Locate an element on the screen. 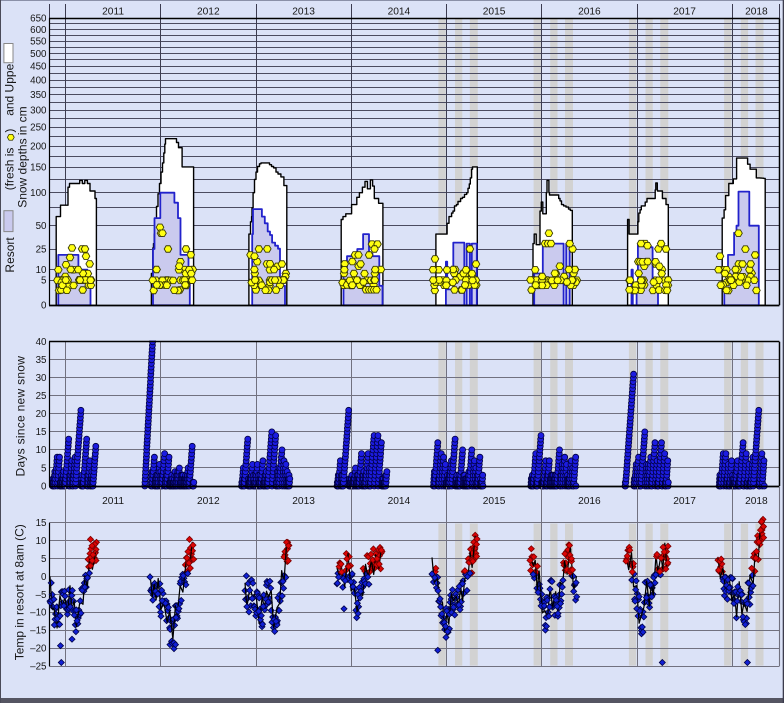  svg-text: 100 is located at coordinates (38, 193).